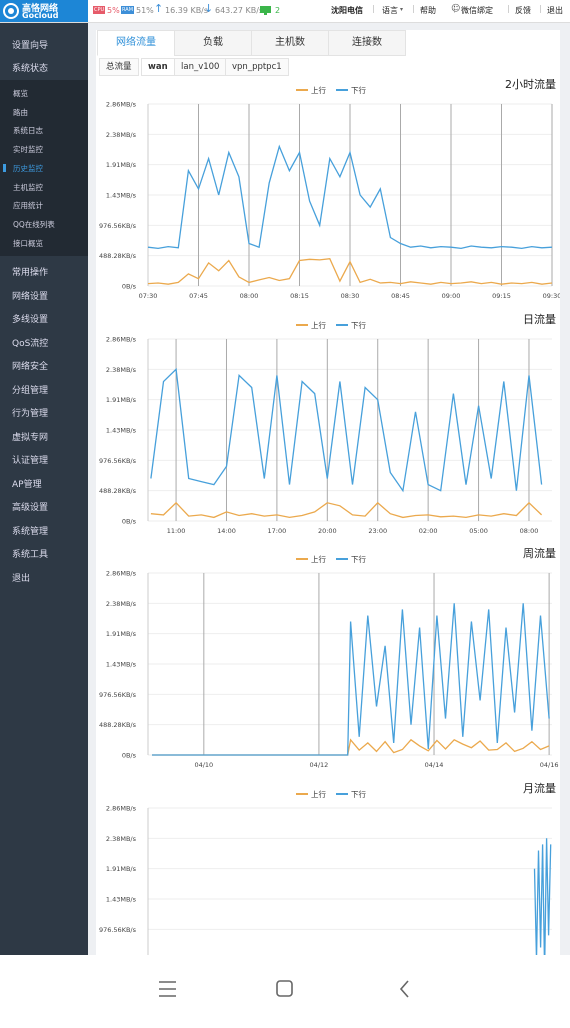 Image resolution: width=570 pixels, height=1028 pixels. What do you see at coordinates (501, 296) in the screenshot?
I see `x-tick-label: 09:15` at bounding box center [501, 296].